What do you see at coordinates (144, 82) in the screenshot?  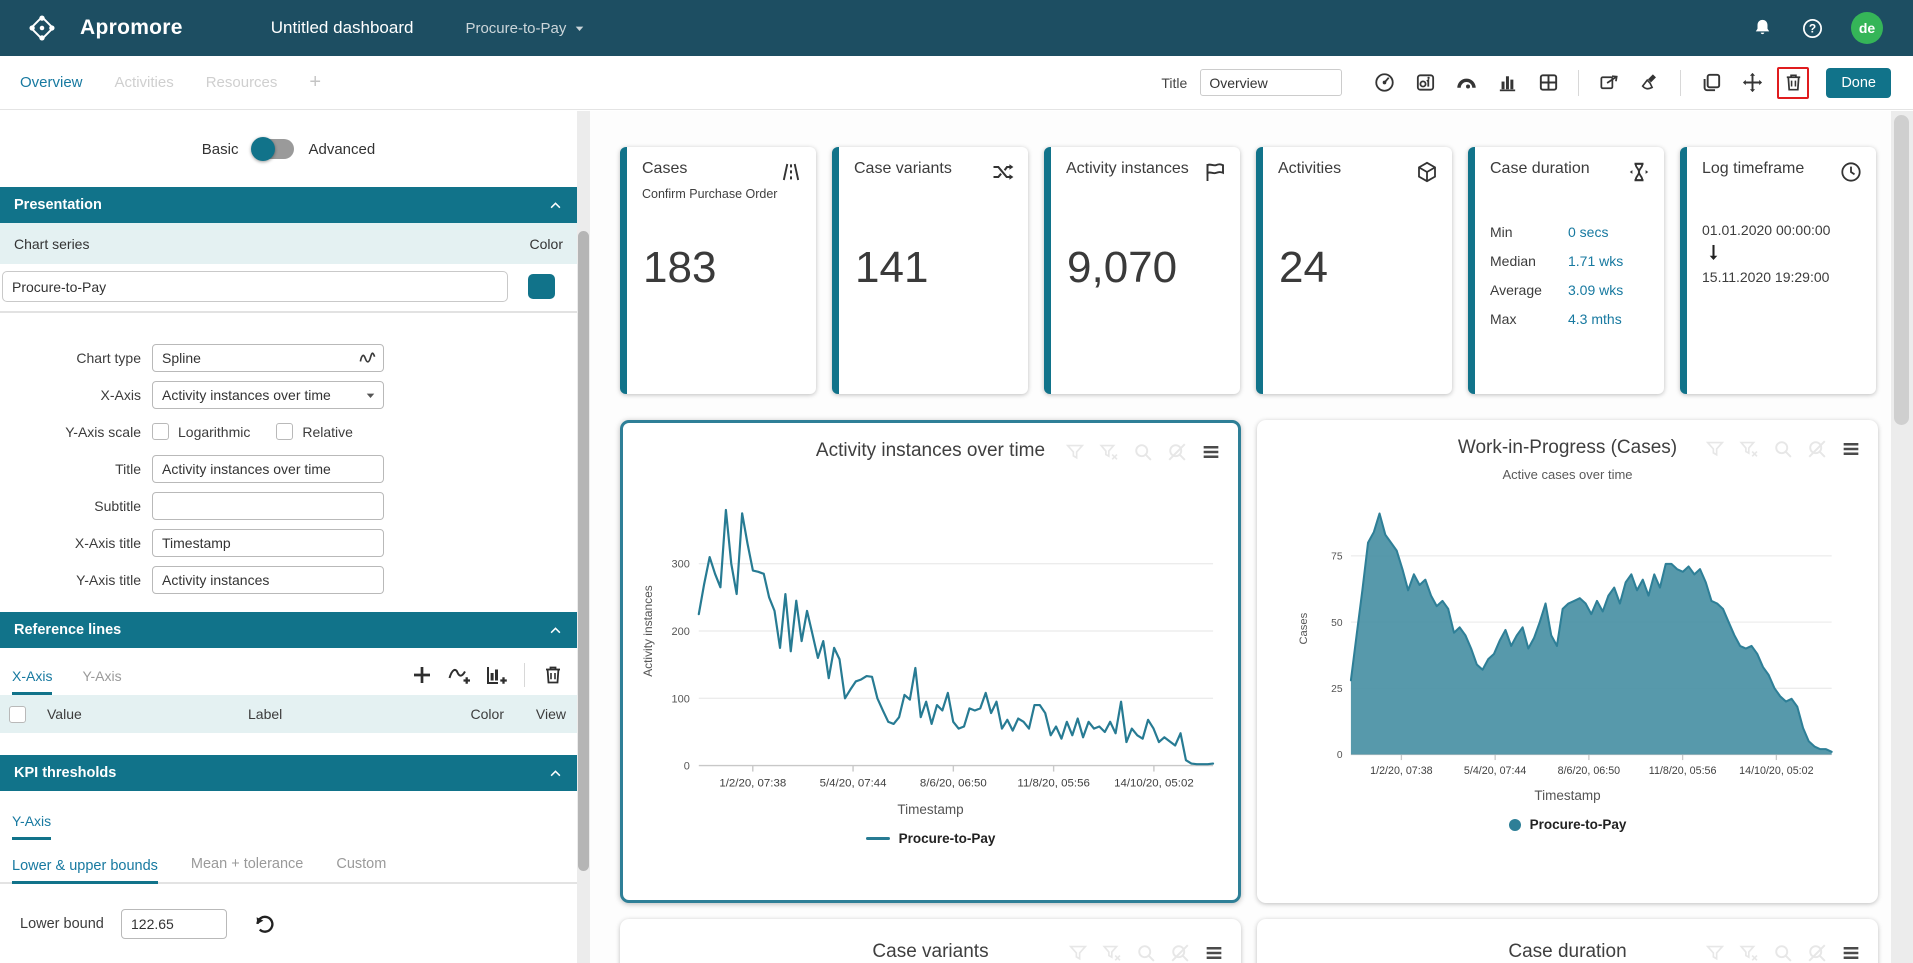 I see `tab-activities: Activities` at bounding box center [144, 82].